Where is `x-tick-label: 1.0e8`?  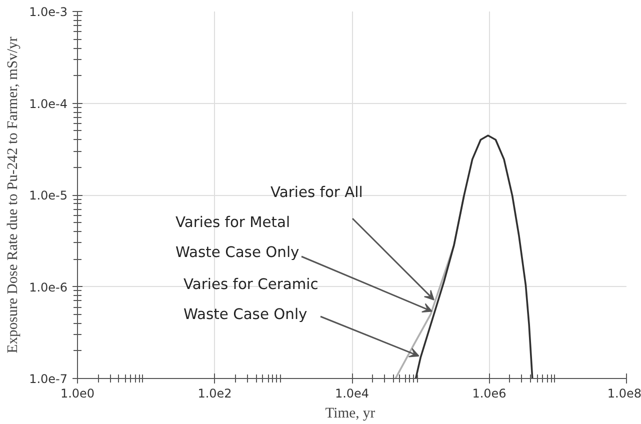
x-tick-label: 1.0e8 is located at coordinates (624, 393).